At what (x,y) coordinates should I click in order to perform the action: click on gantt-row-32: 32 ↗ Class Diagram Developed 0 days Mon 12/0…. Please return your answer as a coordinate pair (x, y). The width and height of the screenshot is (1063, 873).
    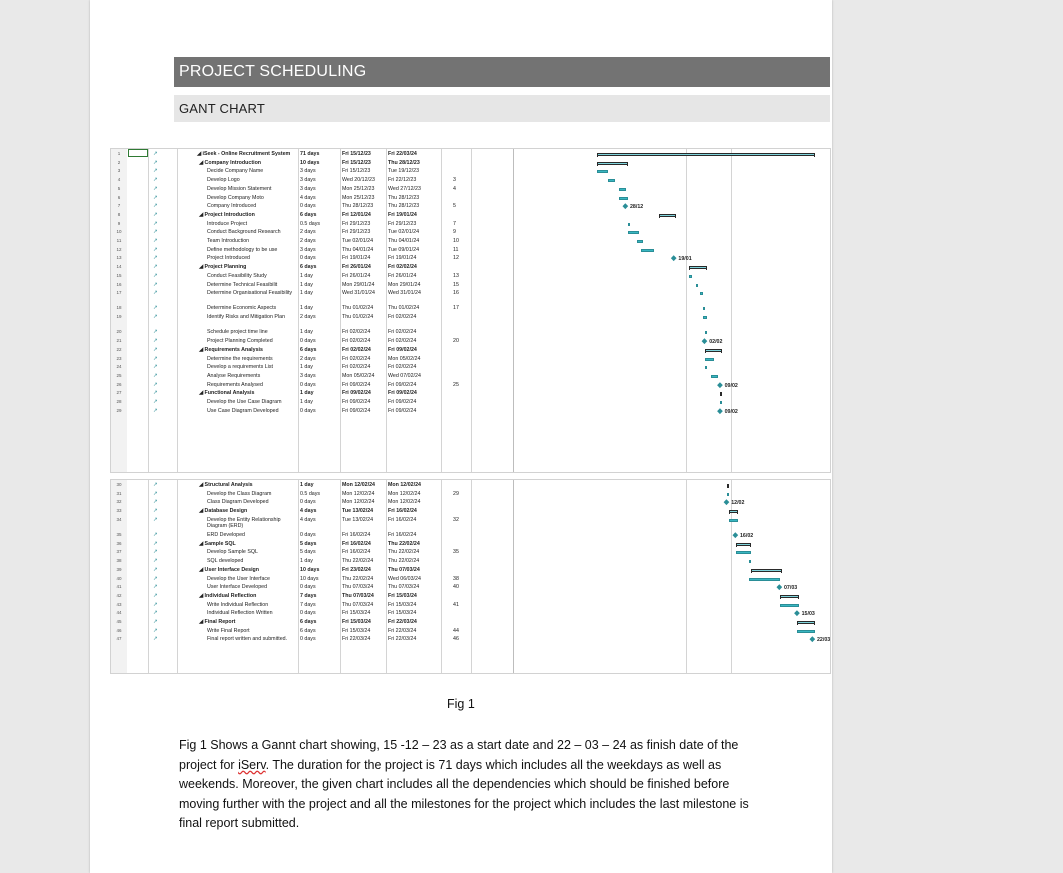
    Looking at the image, I should click on (470, 502).